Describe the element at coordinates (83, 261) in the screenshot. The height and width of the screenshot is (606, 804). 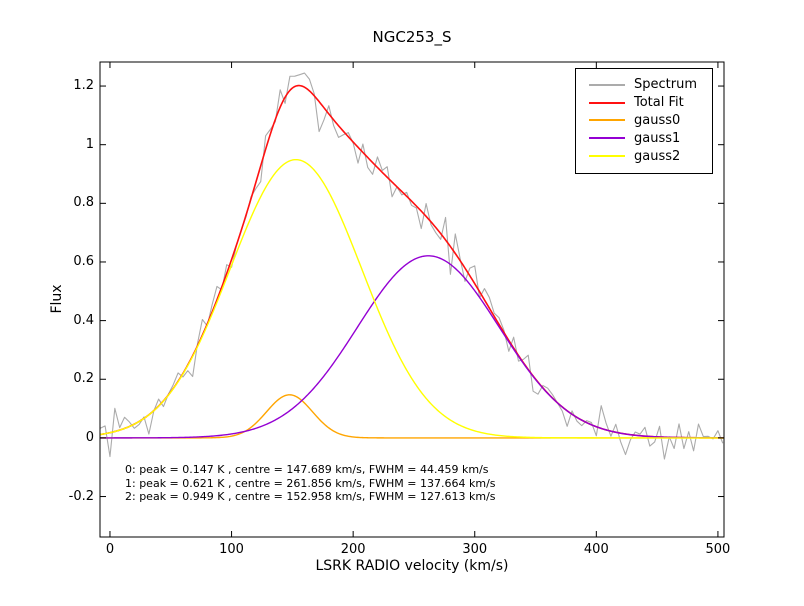
I see `y-tick-label: 0.6` at that location.